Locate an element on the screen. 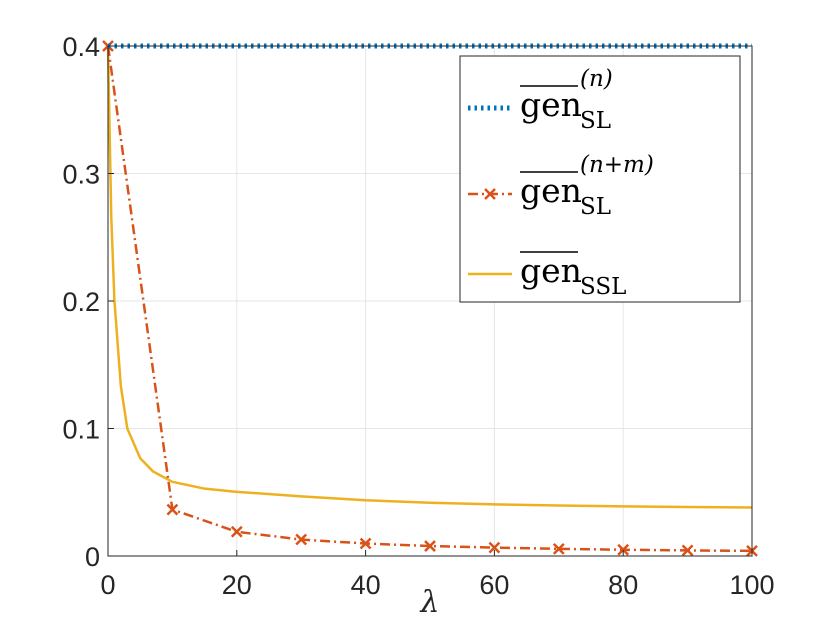  x-tick-label: 60 is located at coordinates (494, 585).